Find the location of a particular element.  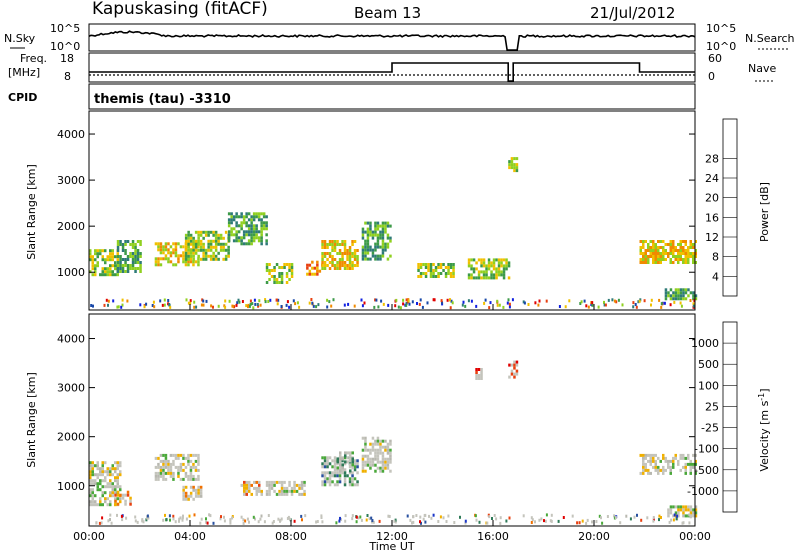

freq-series is located at coordinates (392, 72).